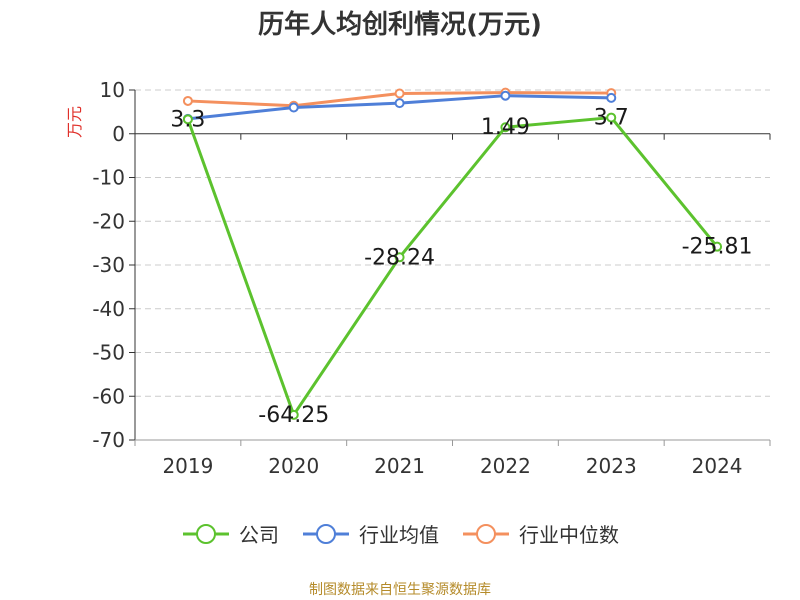 The width and height of the screenshot is (800, 600). What do you see at coordinates (108, 396) in the screenshot?
I see `y-tick-label: -60` at bounding box center [108, 396].